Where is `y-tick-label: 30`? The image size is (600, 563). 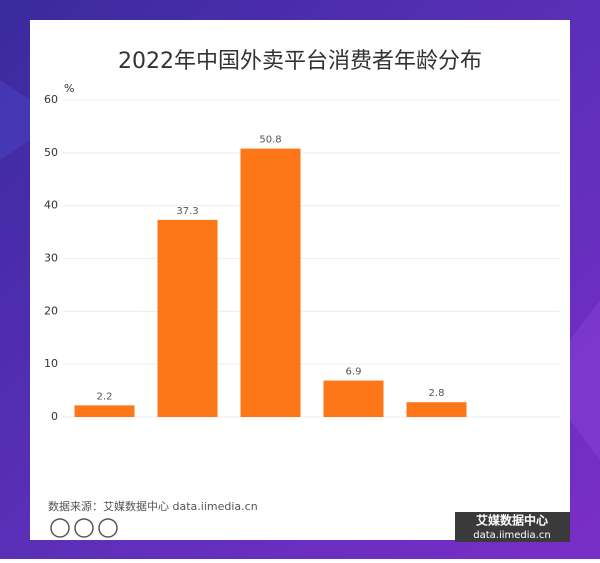
y-tick-label: 30 is located at coordinates (51, 258).